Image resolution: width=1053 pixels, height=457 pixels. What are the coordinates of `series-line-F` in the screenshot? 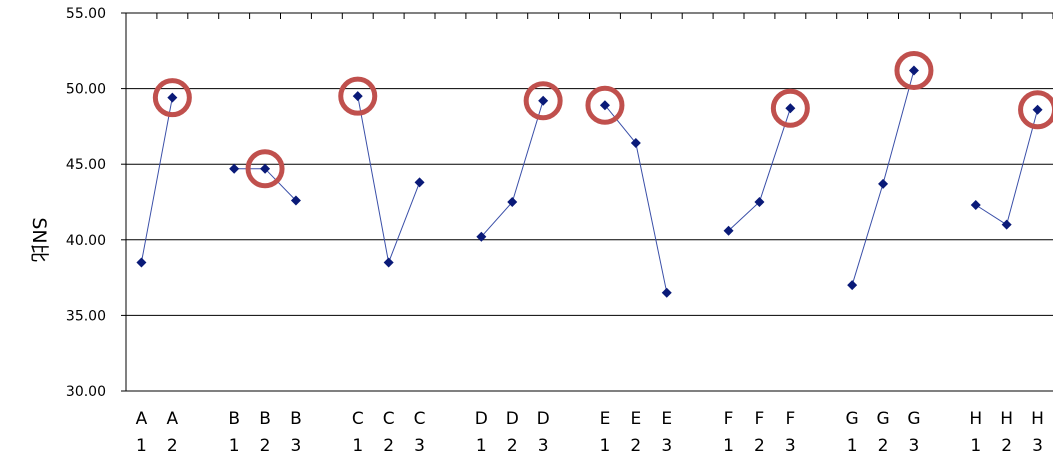 It's located at (759, 170).